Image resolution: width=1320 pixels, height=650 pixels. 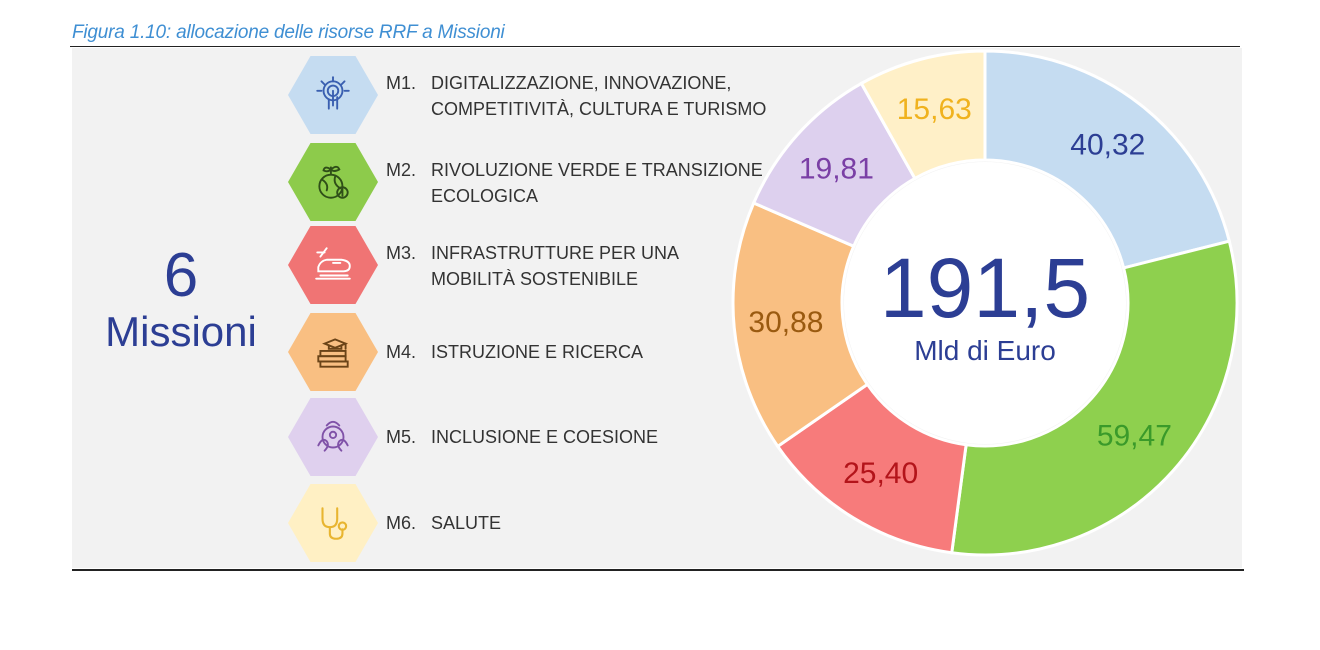 I want to click on mission-code: M6., so click(x=401, y=523).